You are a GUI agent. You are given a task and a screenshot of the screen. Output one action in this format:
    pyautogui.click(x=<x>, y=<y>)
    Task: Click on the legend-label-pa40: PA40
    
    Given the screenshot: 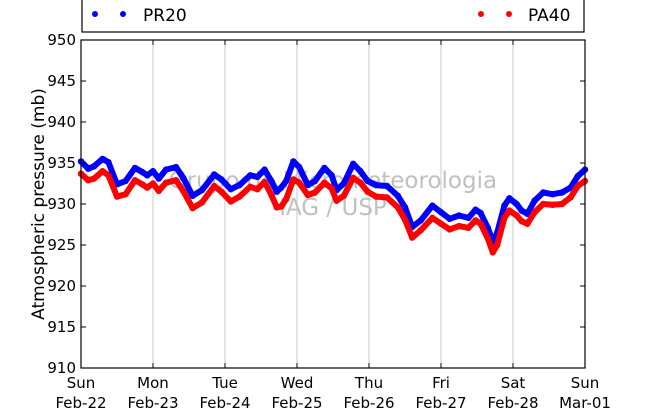 What is the action you would take?
    pyautogui.click(x=549, y=16)
    